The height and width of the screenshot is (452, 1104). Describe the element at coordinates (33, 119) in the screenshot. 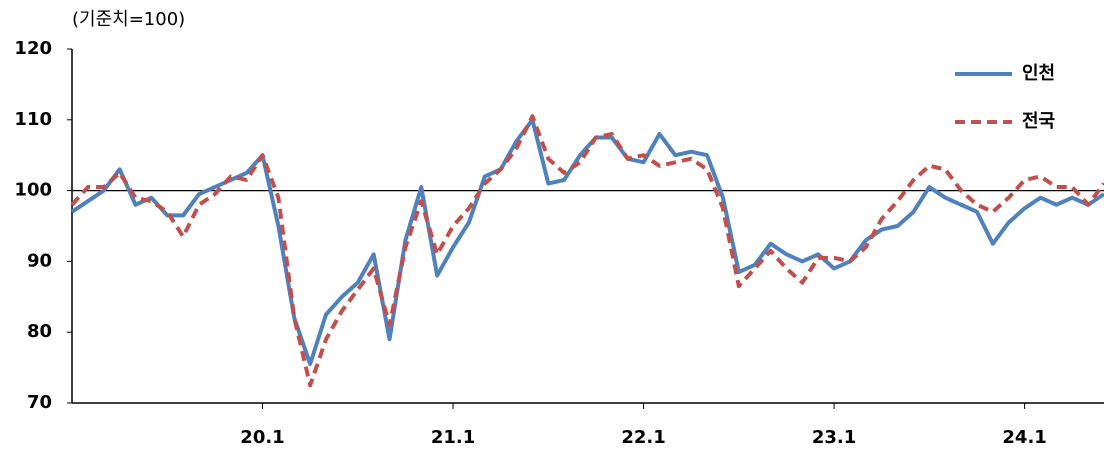

I see `y-tick-label: 110` at that location.